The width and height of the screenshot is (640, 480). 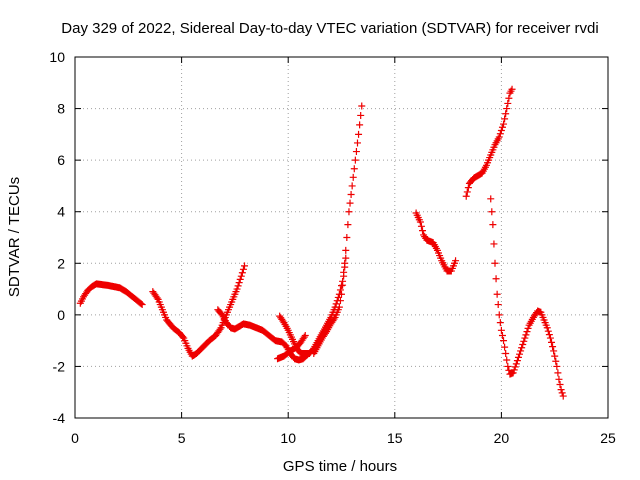 I want to click on x-tick-label: 0, so click(x=75, y=438).